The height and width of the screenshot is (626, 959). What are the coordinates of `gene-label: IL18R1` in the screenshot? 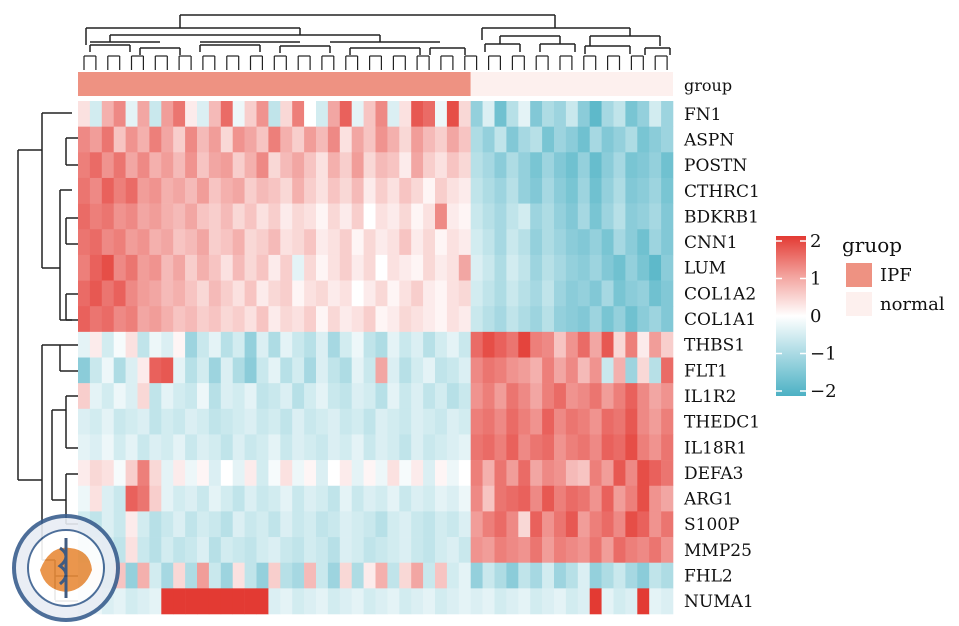 It's located at (715, 448).